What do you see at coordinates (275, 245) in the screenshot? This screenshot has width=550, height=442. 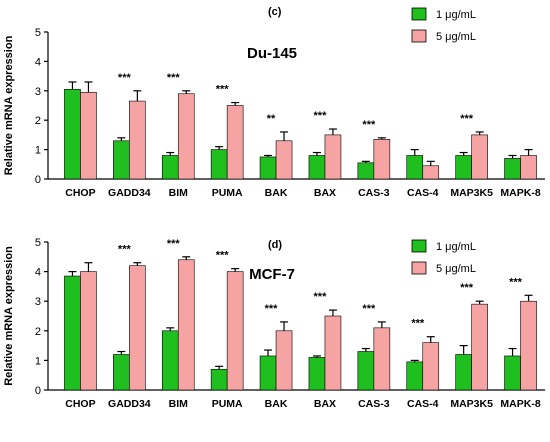 I see `panel-label: (d)` at bounding box center [275, 245].